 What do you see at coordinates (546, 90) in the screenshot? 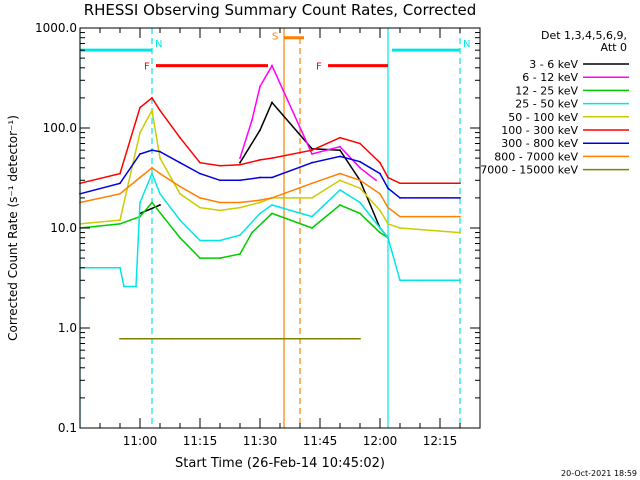
I see `legend-label-12-25-kev: 12 - 25 keV` at bounding box center [546, 90].